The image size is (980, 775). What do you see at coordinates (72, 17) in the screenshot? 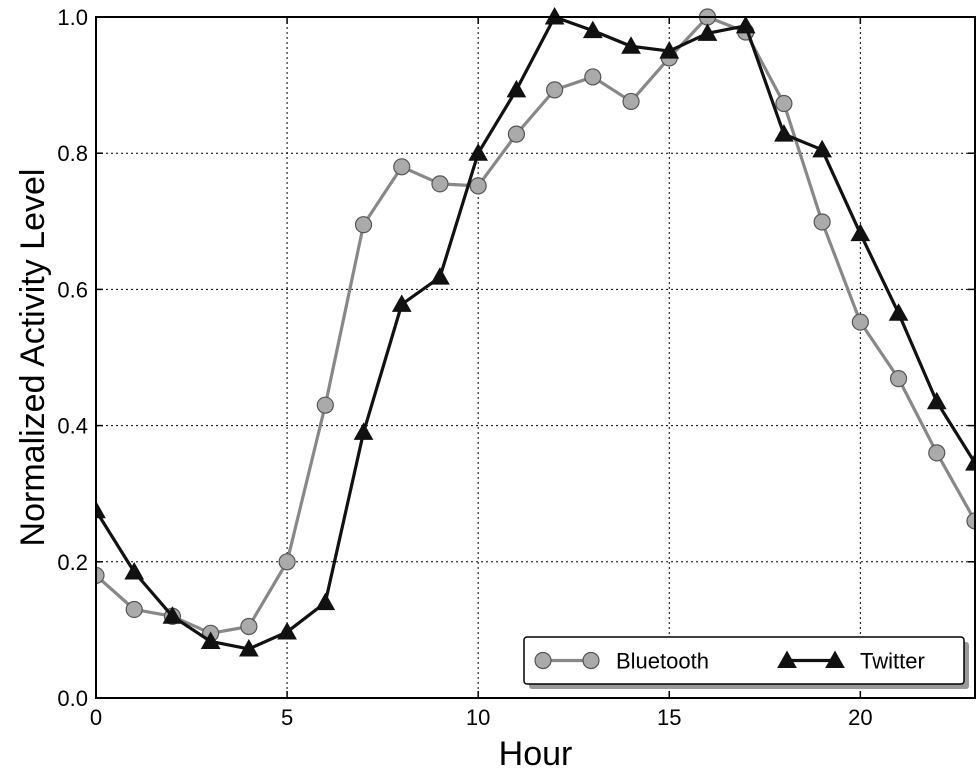
I see `y-tick-label: 1.0` at bounding box center [72, 17].